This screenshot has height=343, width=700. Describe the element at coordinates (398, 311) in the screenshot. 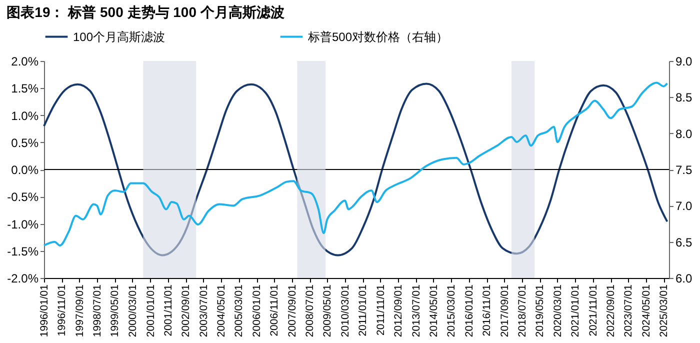

I see `x-tick-label: 2012/09/01` at that location.